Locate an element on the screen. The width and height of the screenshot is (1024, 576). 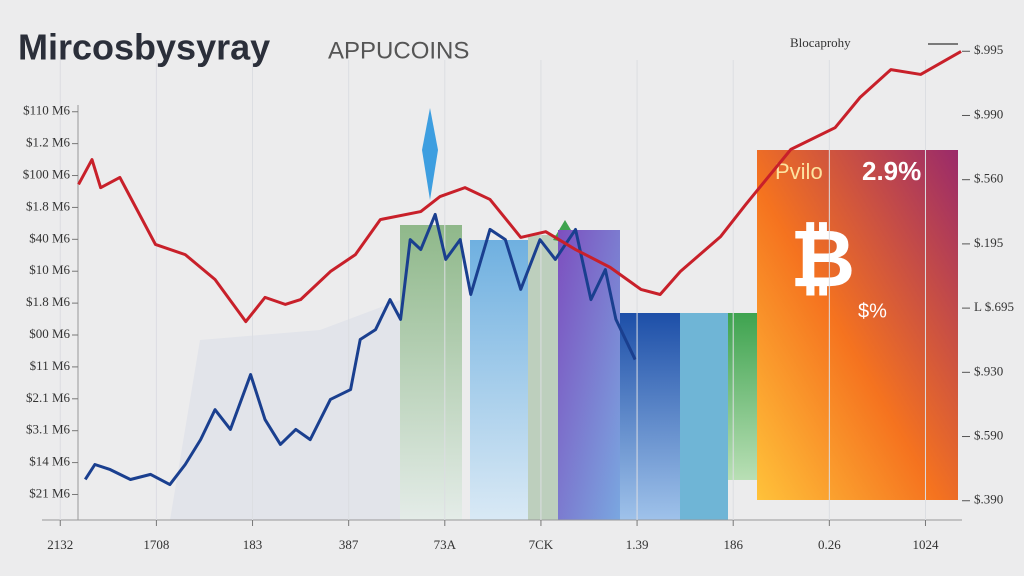
x-tick-label: 2132 is located at coordinates (60, 544).